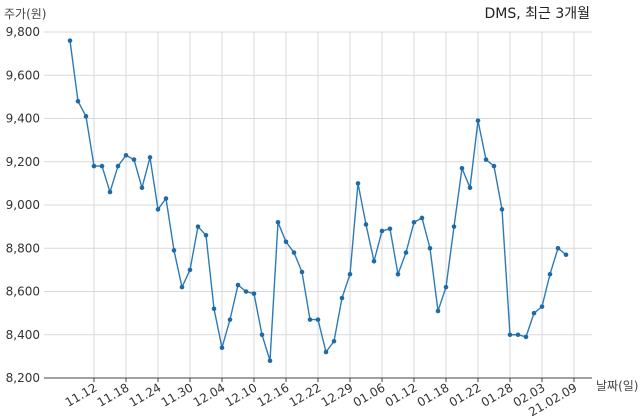  What do you see at coordinates (241, 394) in the screenshot?
I see `x-tick-label: 12.10` at bounding box center [241, 394].